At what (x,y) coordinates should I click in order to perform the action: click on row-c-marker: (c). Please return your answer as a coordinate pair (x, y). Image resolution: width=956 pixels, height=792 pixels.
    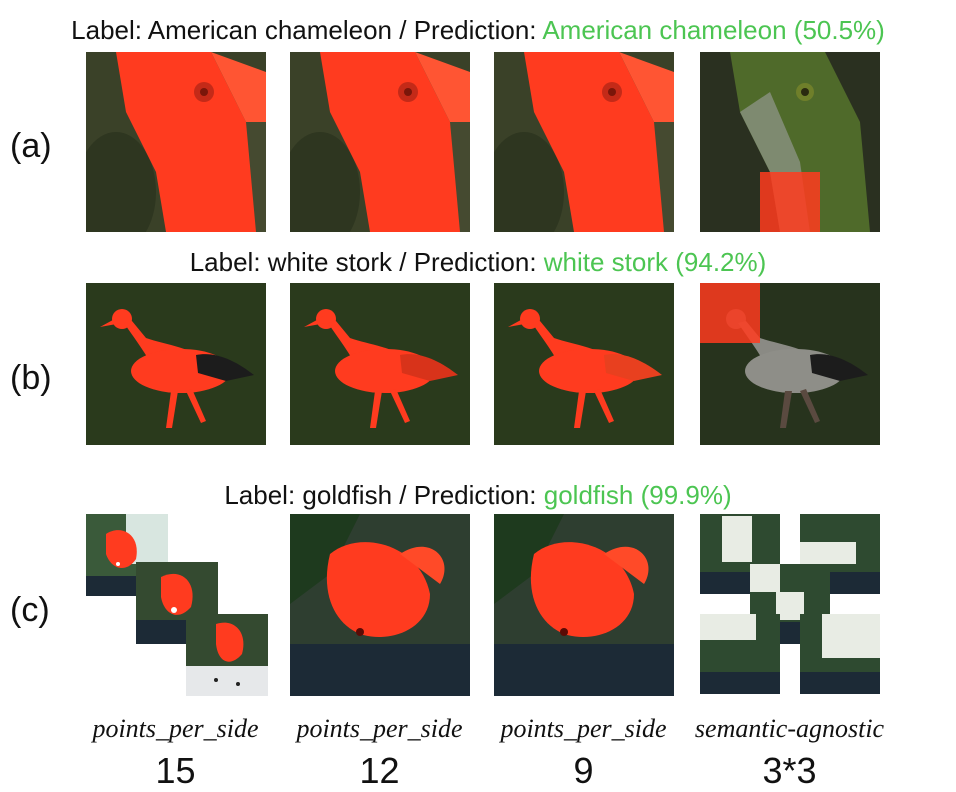
    Looking at the image, I should click on (30, 610).